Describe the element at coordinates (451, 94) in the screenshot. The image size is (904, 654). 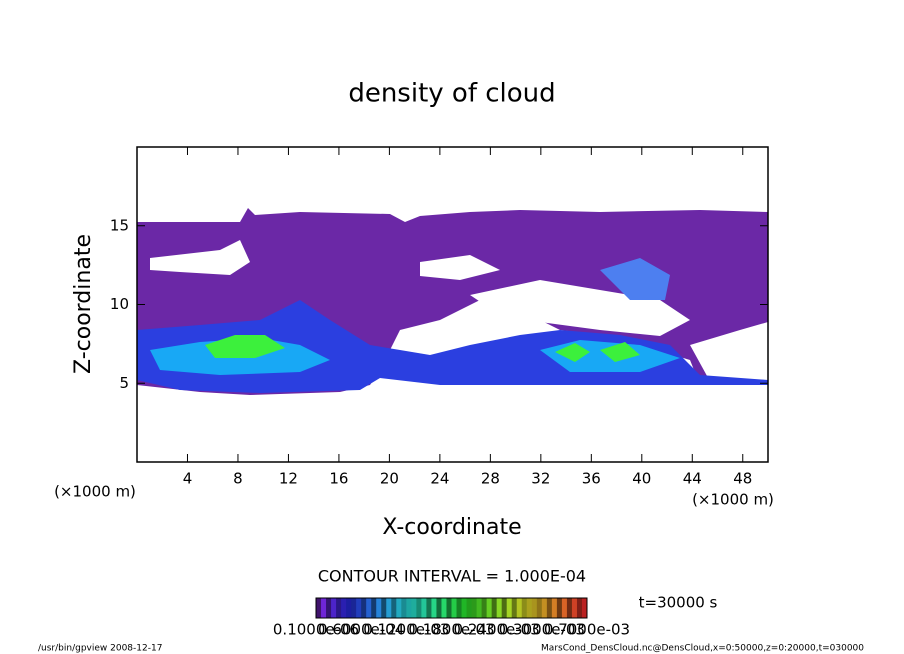
I see `chart-title: density of cloud` at that location.